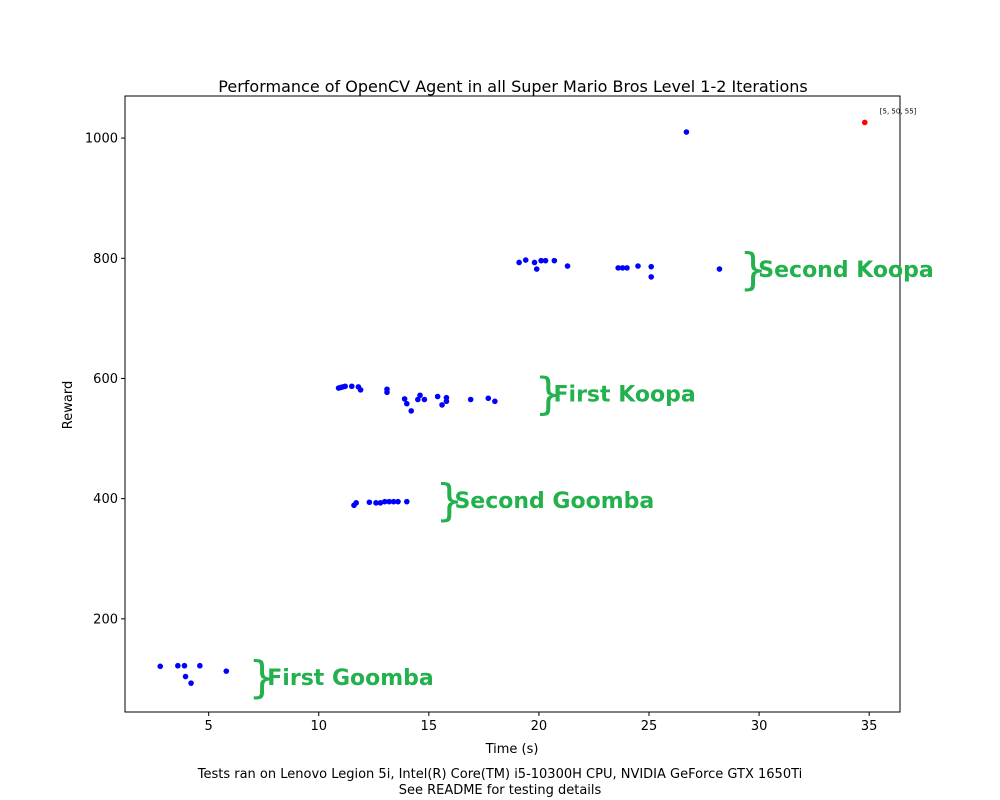 The image size is (1000, 800). I want to click on y-tick-label: 1000, so click(101, 139).